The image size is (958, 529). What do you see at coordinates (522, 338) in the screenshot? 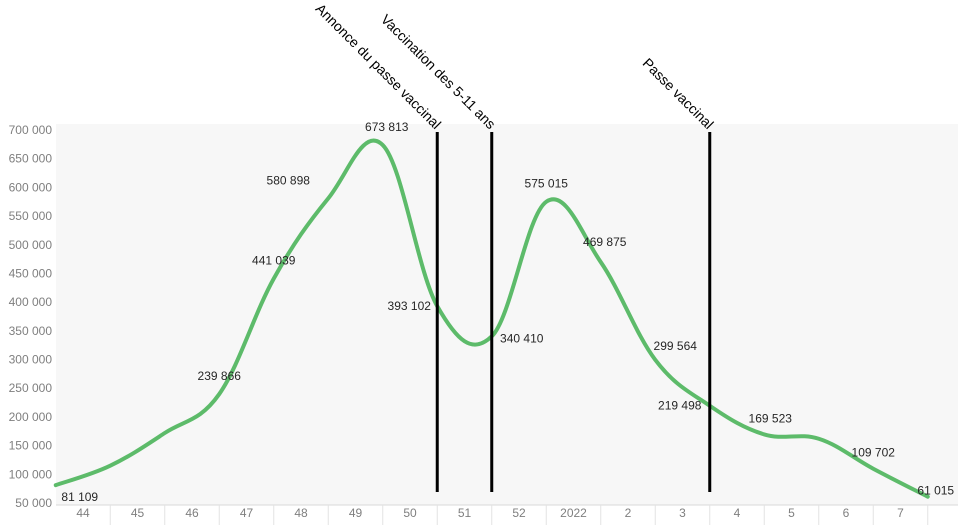
I see `data-label: 340 410` at bounding box center [522, 338].